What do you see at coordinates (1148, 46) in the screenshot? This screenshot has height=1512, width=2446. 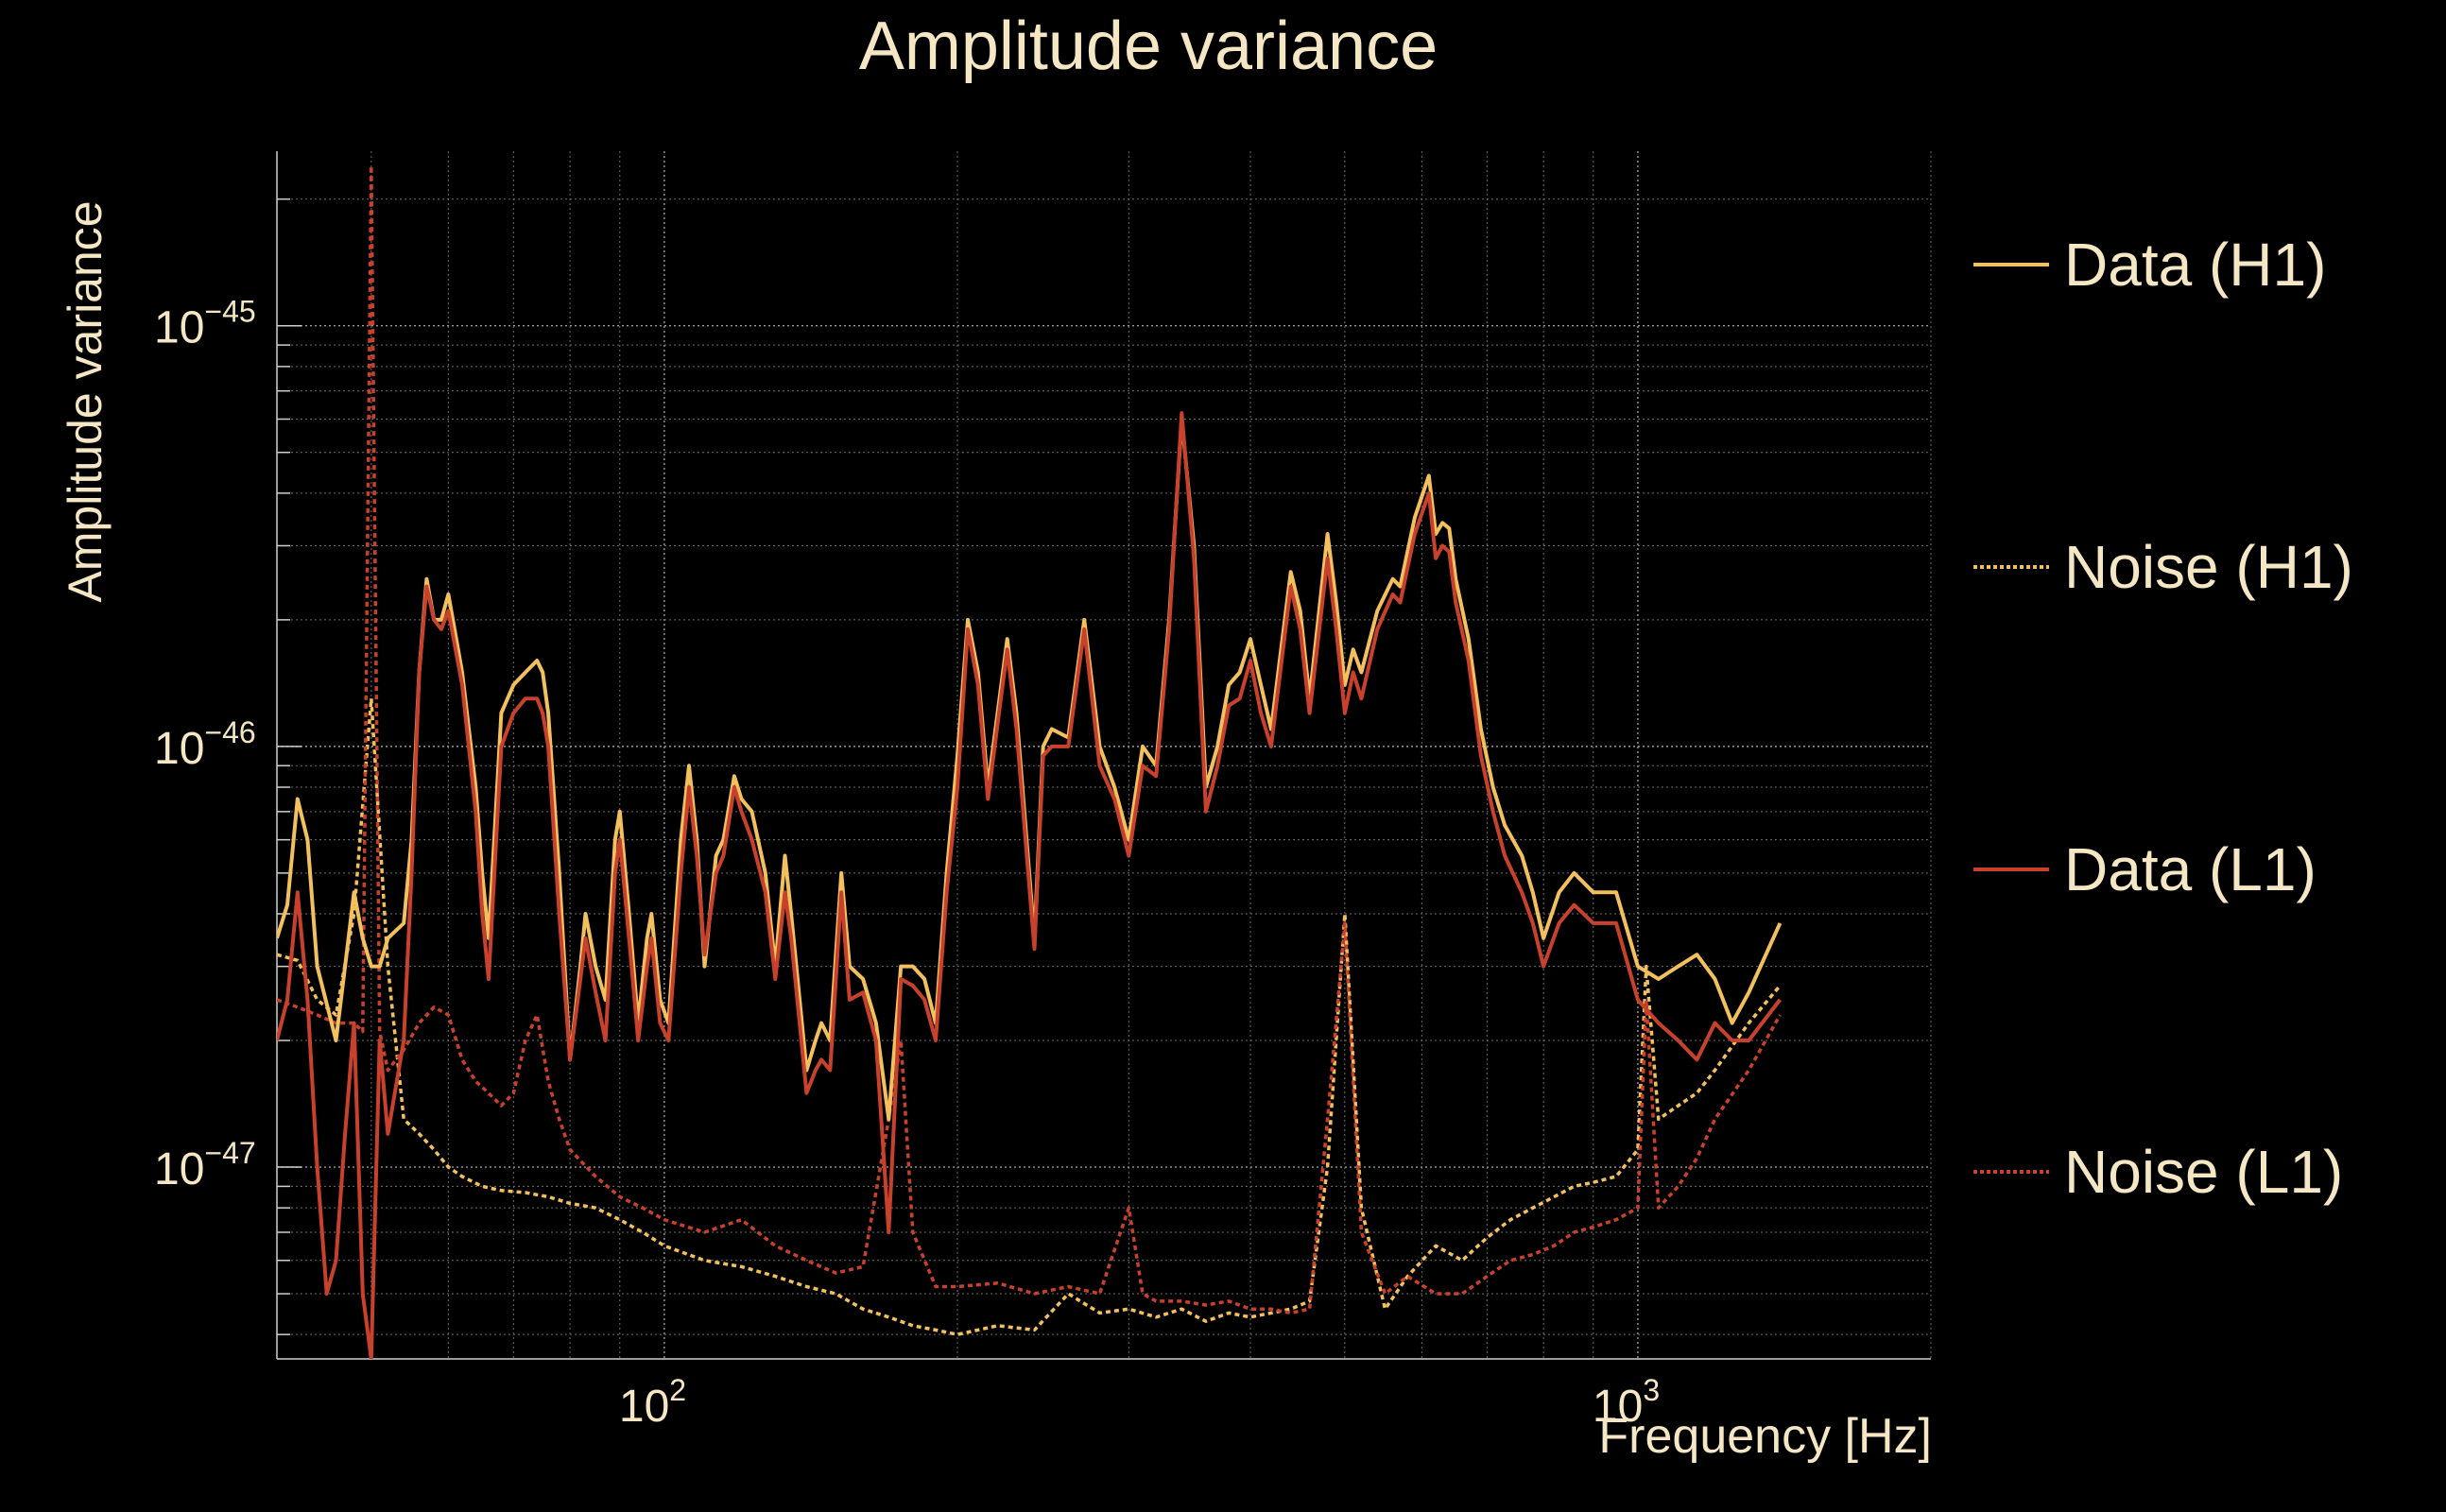 I see `chart-title: Amplitude variance` at bounding box center [1148, 46].